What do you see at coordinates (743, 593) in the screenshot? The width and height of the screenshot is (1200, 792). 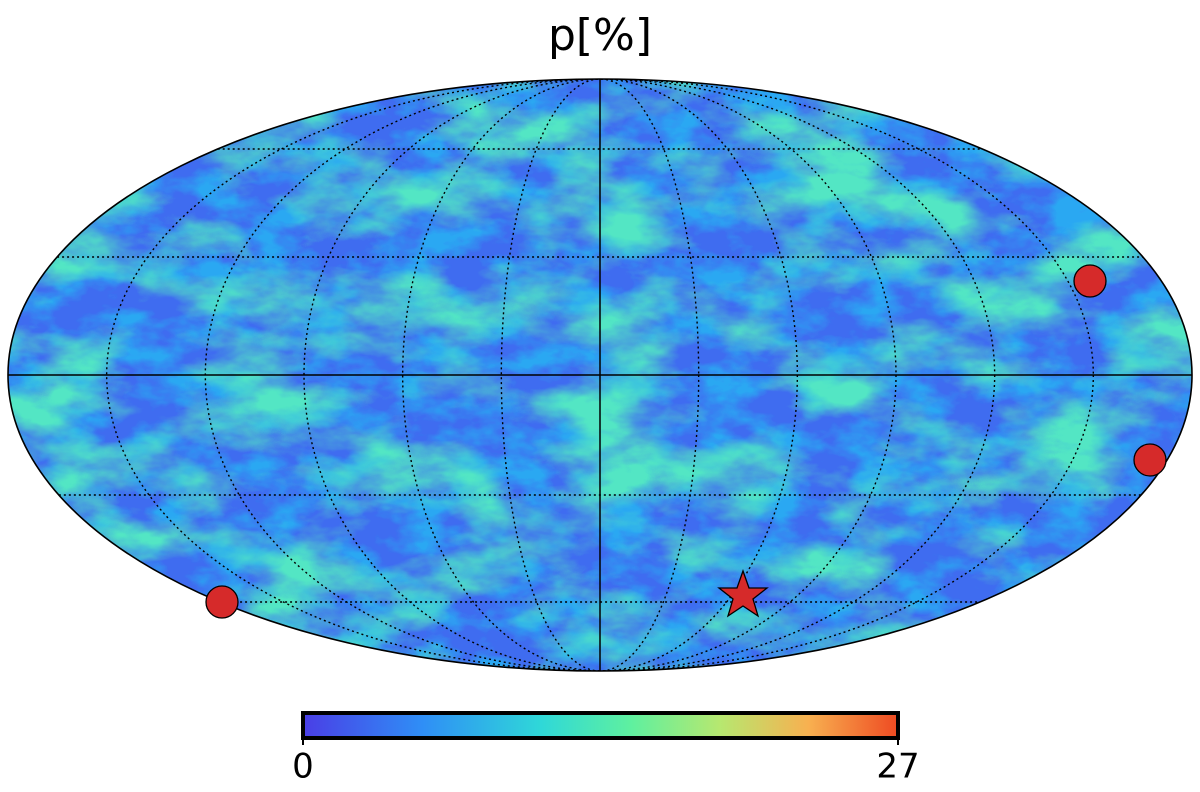 I see `star-marker` at bounding box center [743, 593].